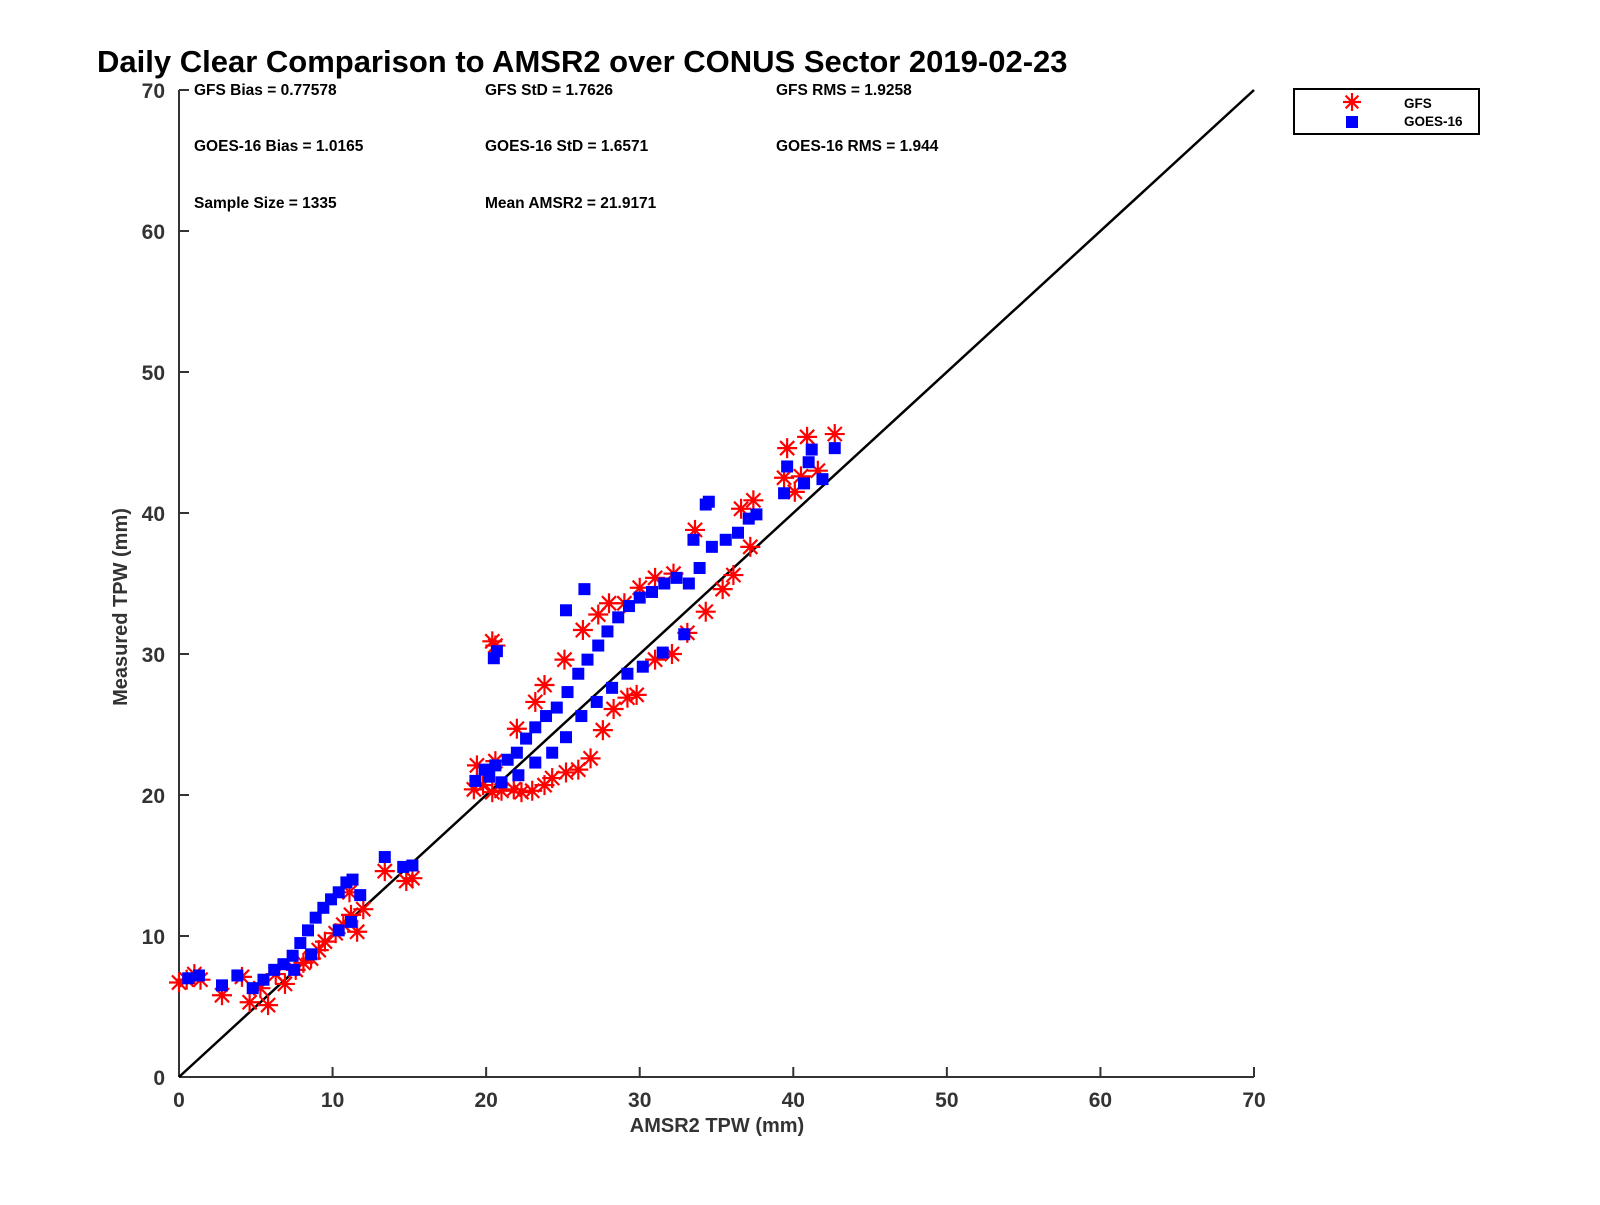 This screenshot has height=1205, width=1600. Describe the element at coordinates (279, 146) in the screenshot. I see `goes16-bias-text: GOES-16 Bias = 1.0165` at that location.